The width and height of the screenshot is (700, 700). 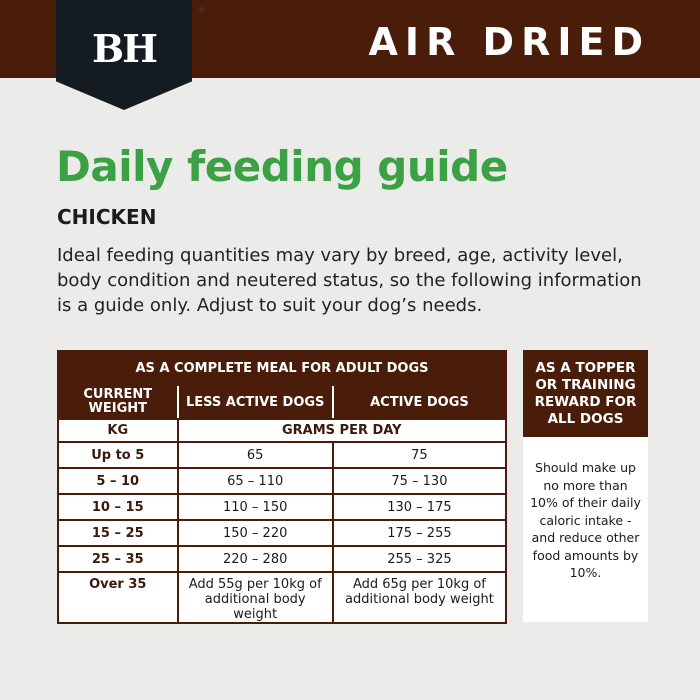 What do you see at coordinates (419, 507) in the screenshot?
I see `cell-active: 130 – 175` at bounding box center [419, 507].